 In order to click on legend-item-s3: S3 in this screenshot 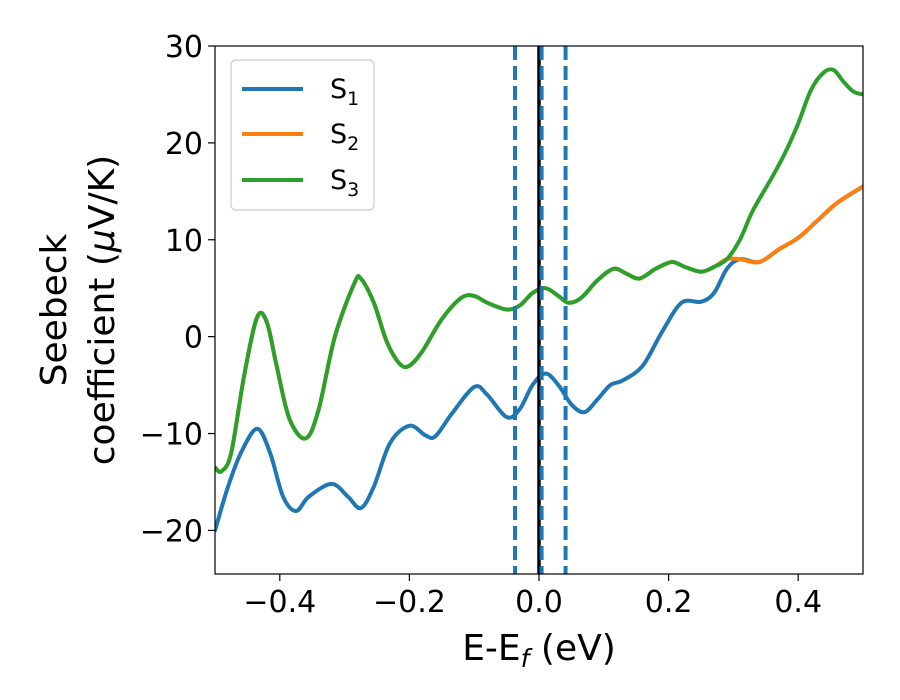, I will do `click(300, 183)`.